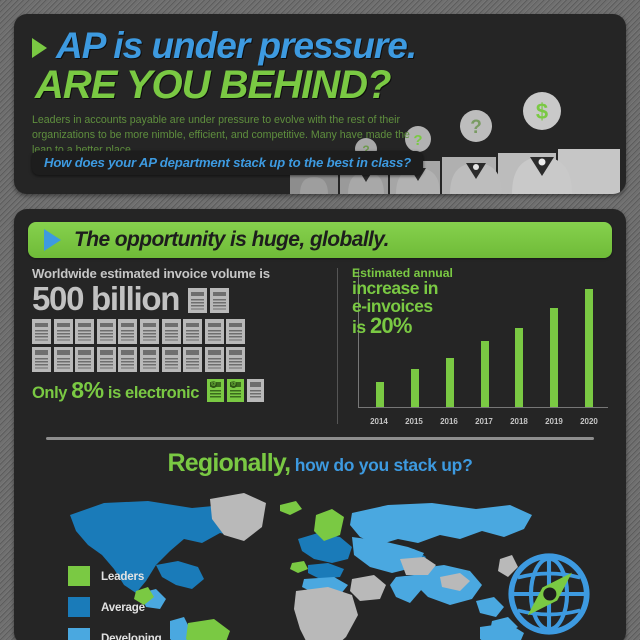  Describe the element at coordinates (519, 421) in the screenshot. I see `chart-x-tick-label: 2018` at that location.